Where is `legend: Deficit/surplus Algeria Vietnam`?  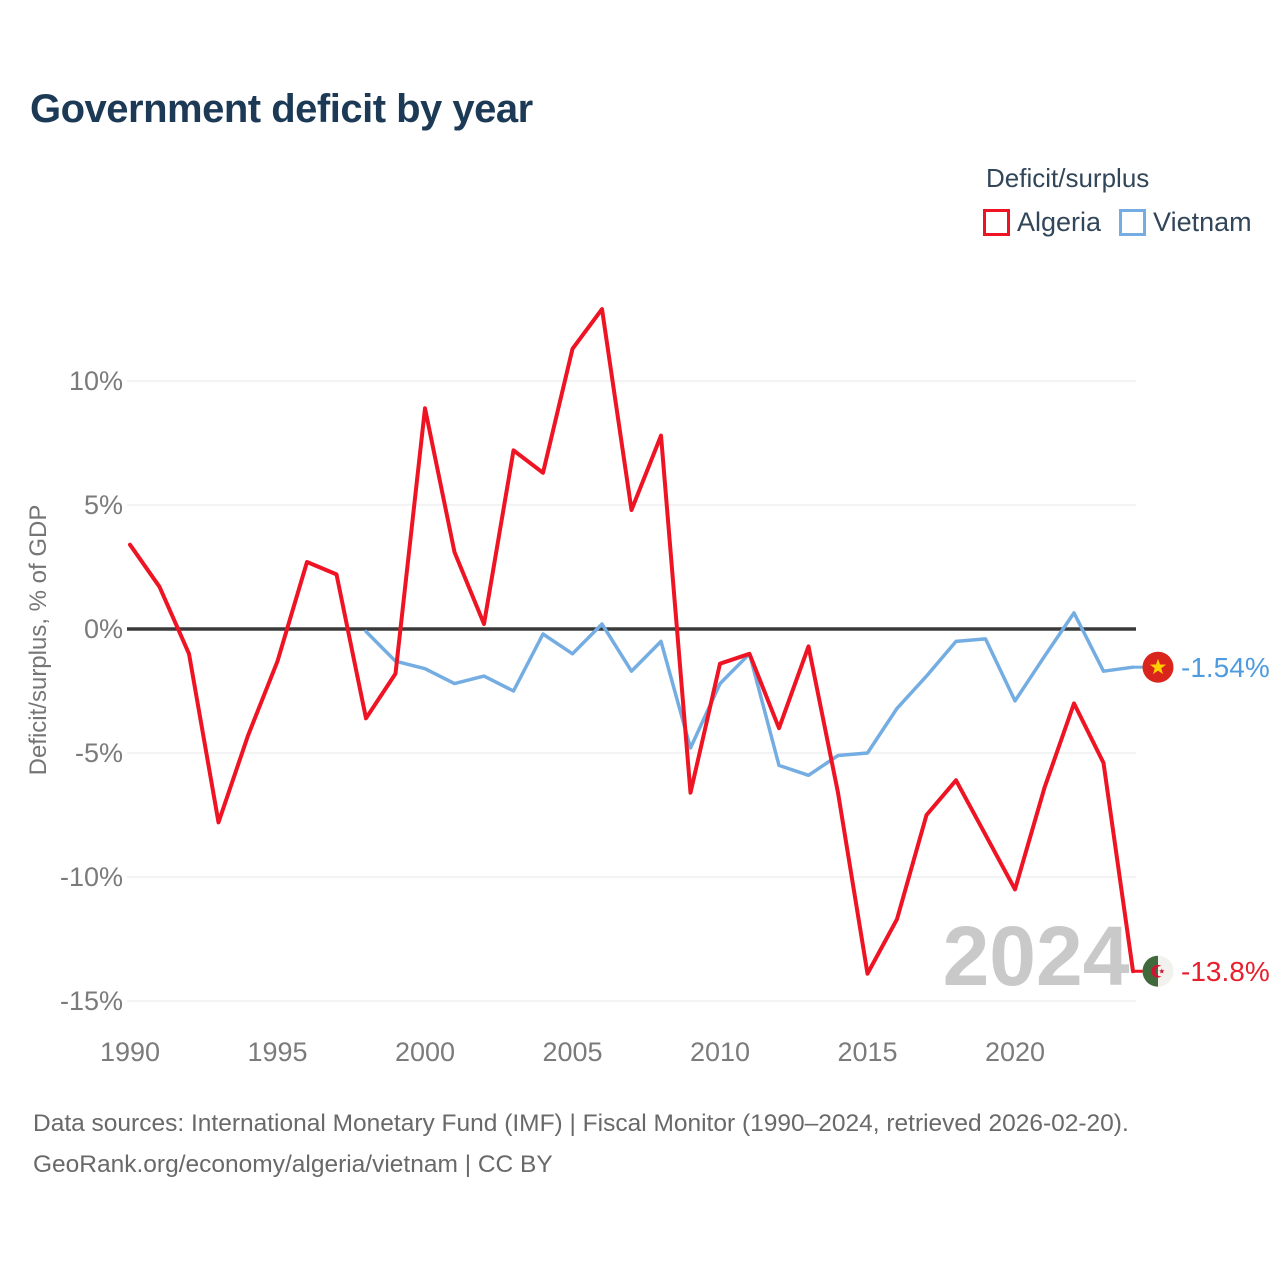 legend: Deficit/surplus Algeria Vietnam is located at coordinates (1117, 200).